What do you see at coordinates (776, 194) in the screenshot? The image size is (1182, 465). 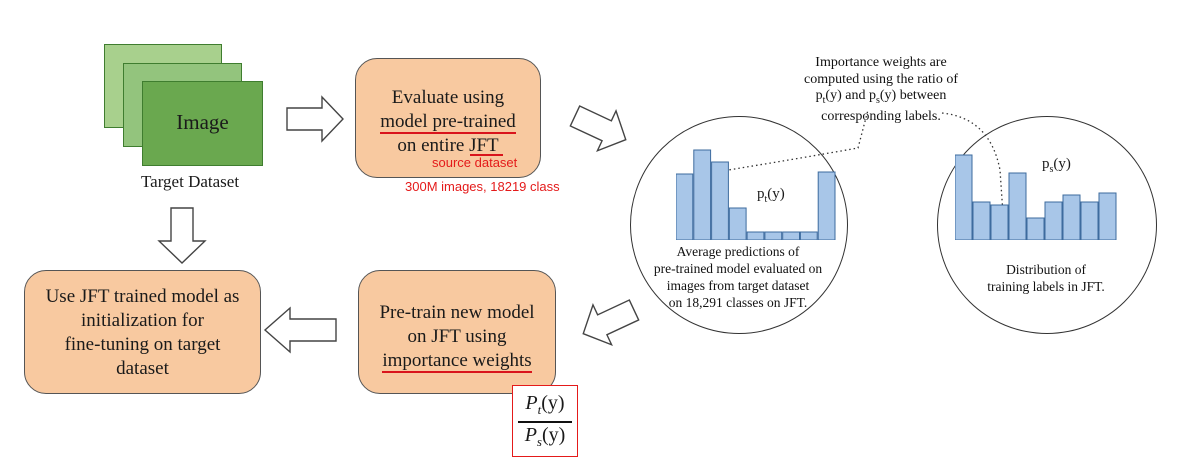 I see `pt-label-end: (y)` at bounding box center [776, 194].